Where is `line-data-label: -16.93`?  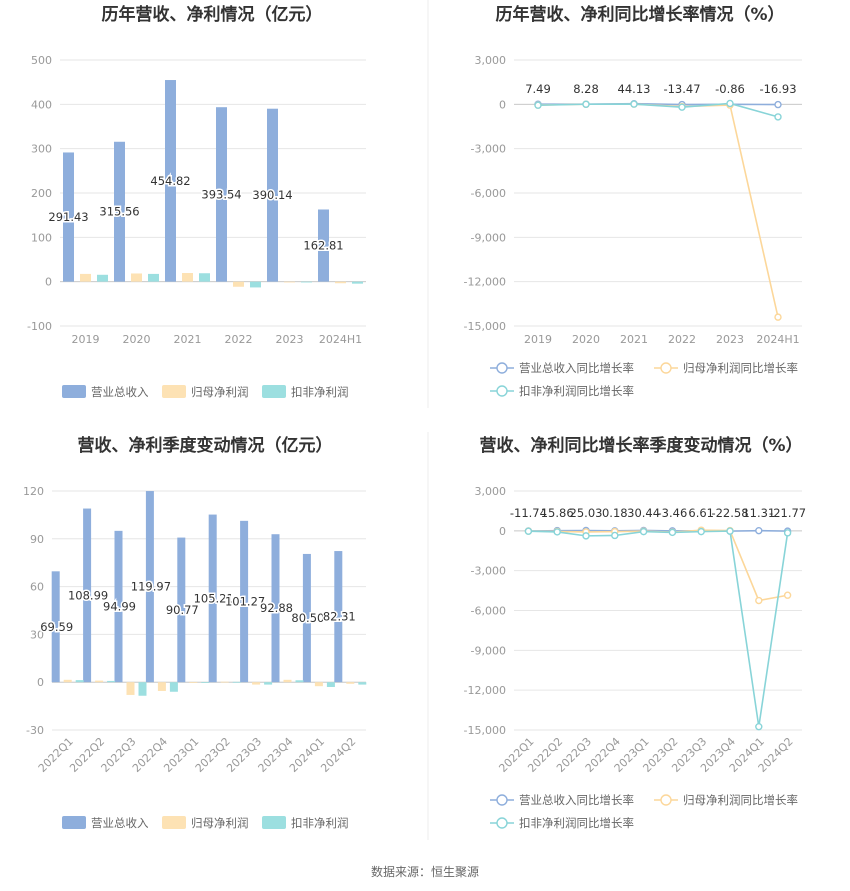 line-data-label: -16.93 is located at coordinates (777, 89).